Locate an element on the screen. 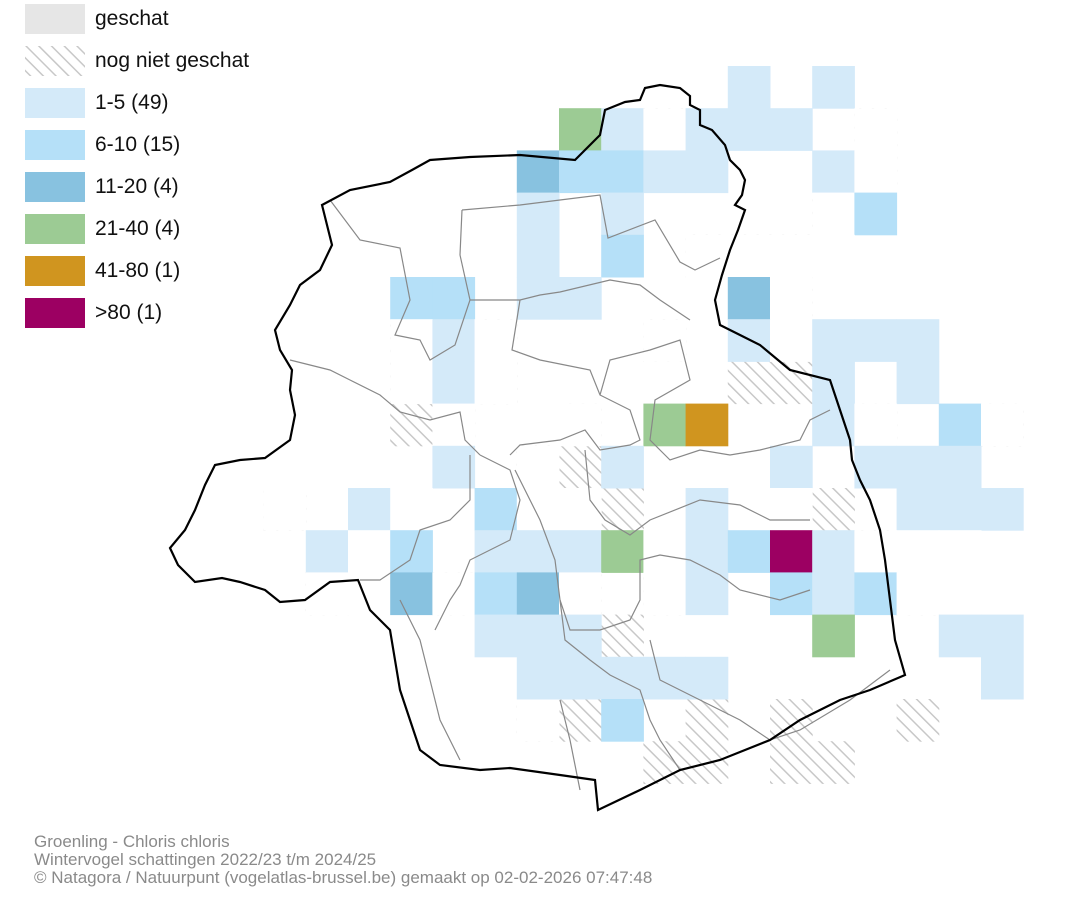 This screenshot has width=1074, height=900. legend-label: 6-10 (15) is located at coordinates (138, 144).